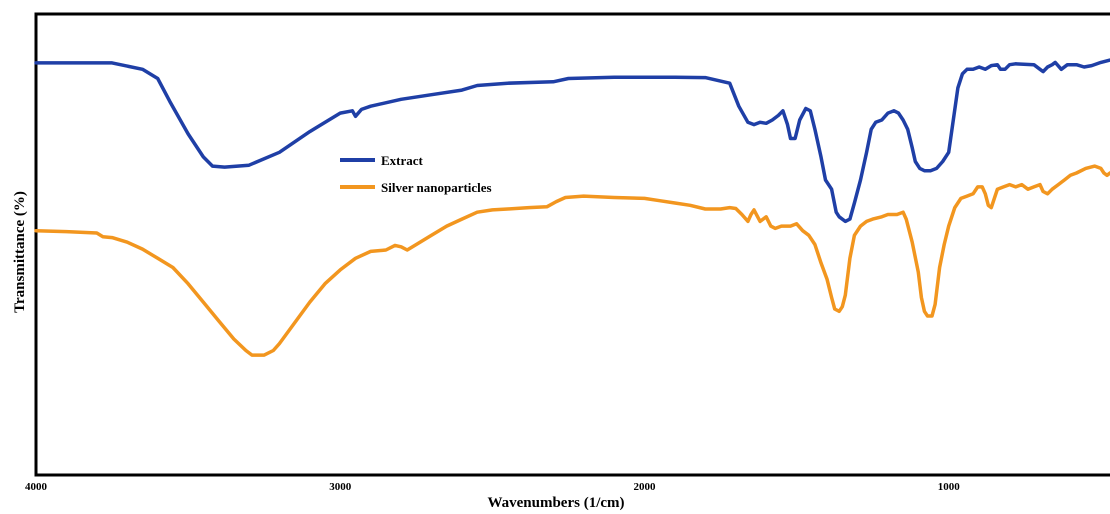 The width and height of the screenshot is (1110, 514). What do you see at coordinates (555, 503) in the screenshot?
I see `x-axis-title: Wavenumbers (1/cm)` at bounding box center [555, 503].